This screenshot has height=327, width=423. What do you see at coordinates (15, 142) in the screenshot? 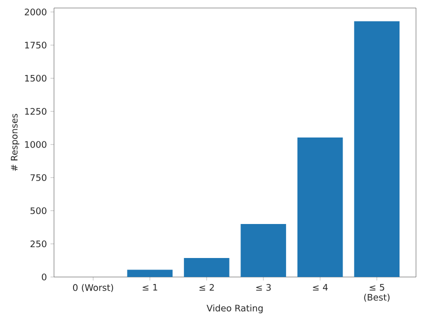
I see `y-axis-title: # Responses` at bounding box center [15, 142].